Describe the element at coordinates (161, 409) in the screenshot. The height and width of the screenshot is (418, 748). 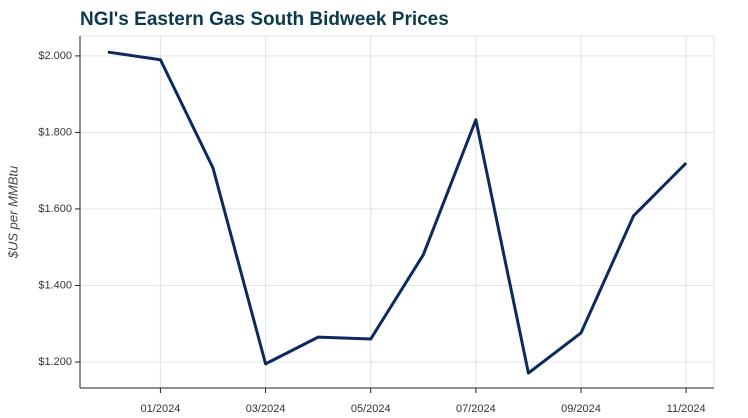
I see `x-tick-label: 01/2024` at that location.